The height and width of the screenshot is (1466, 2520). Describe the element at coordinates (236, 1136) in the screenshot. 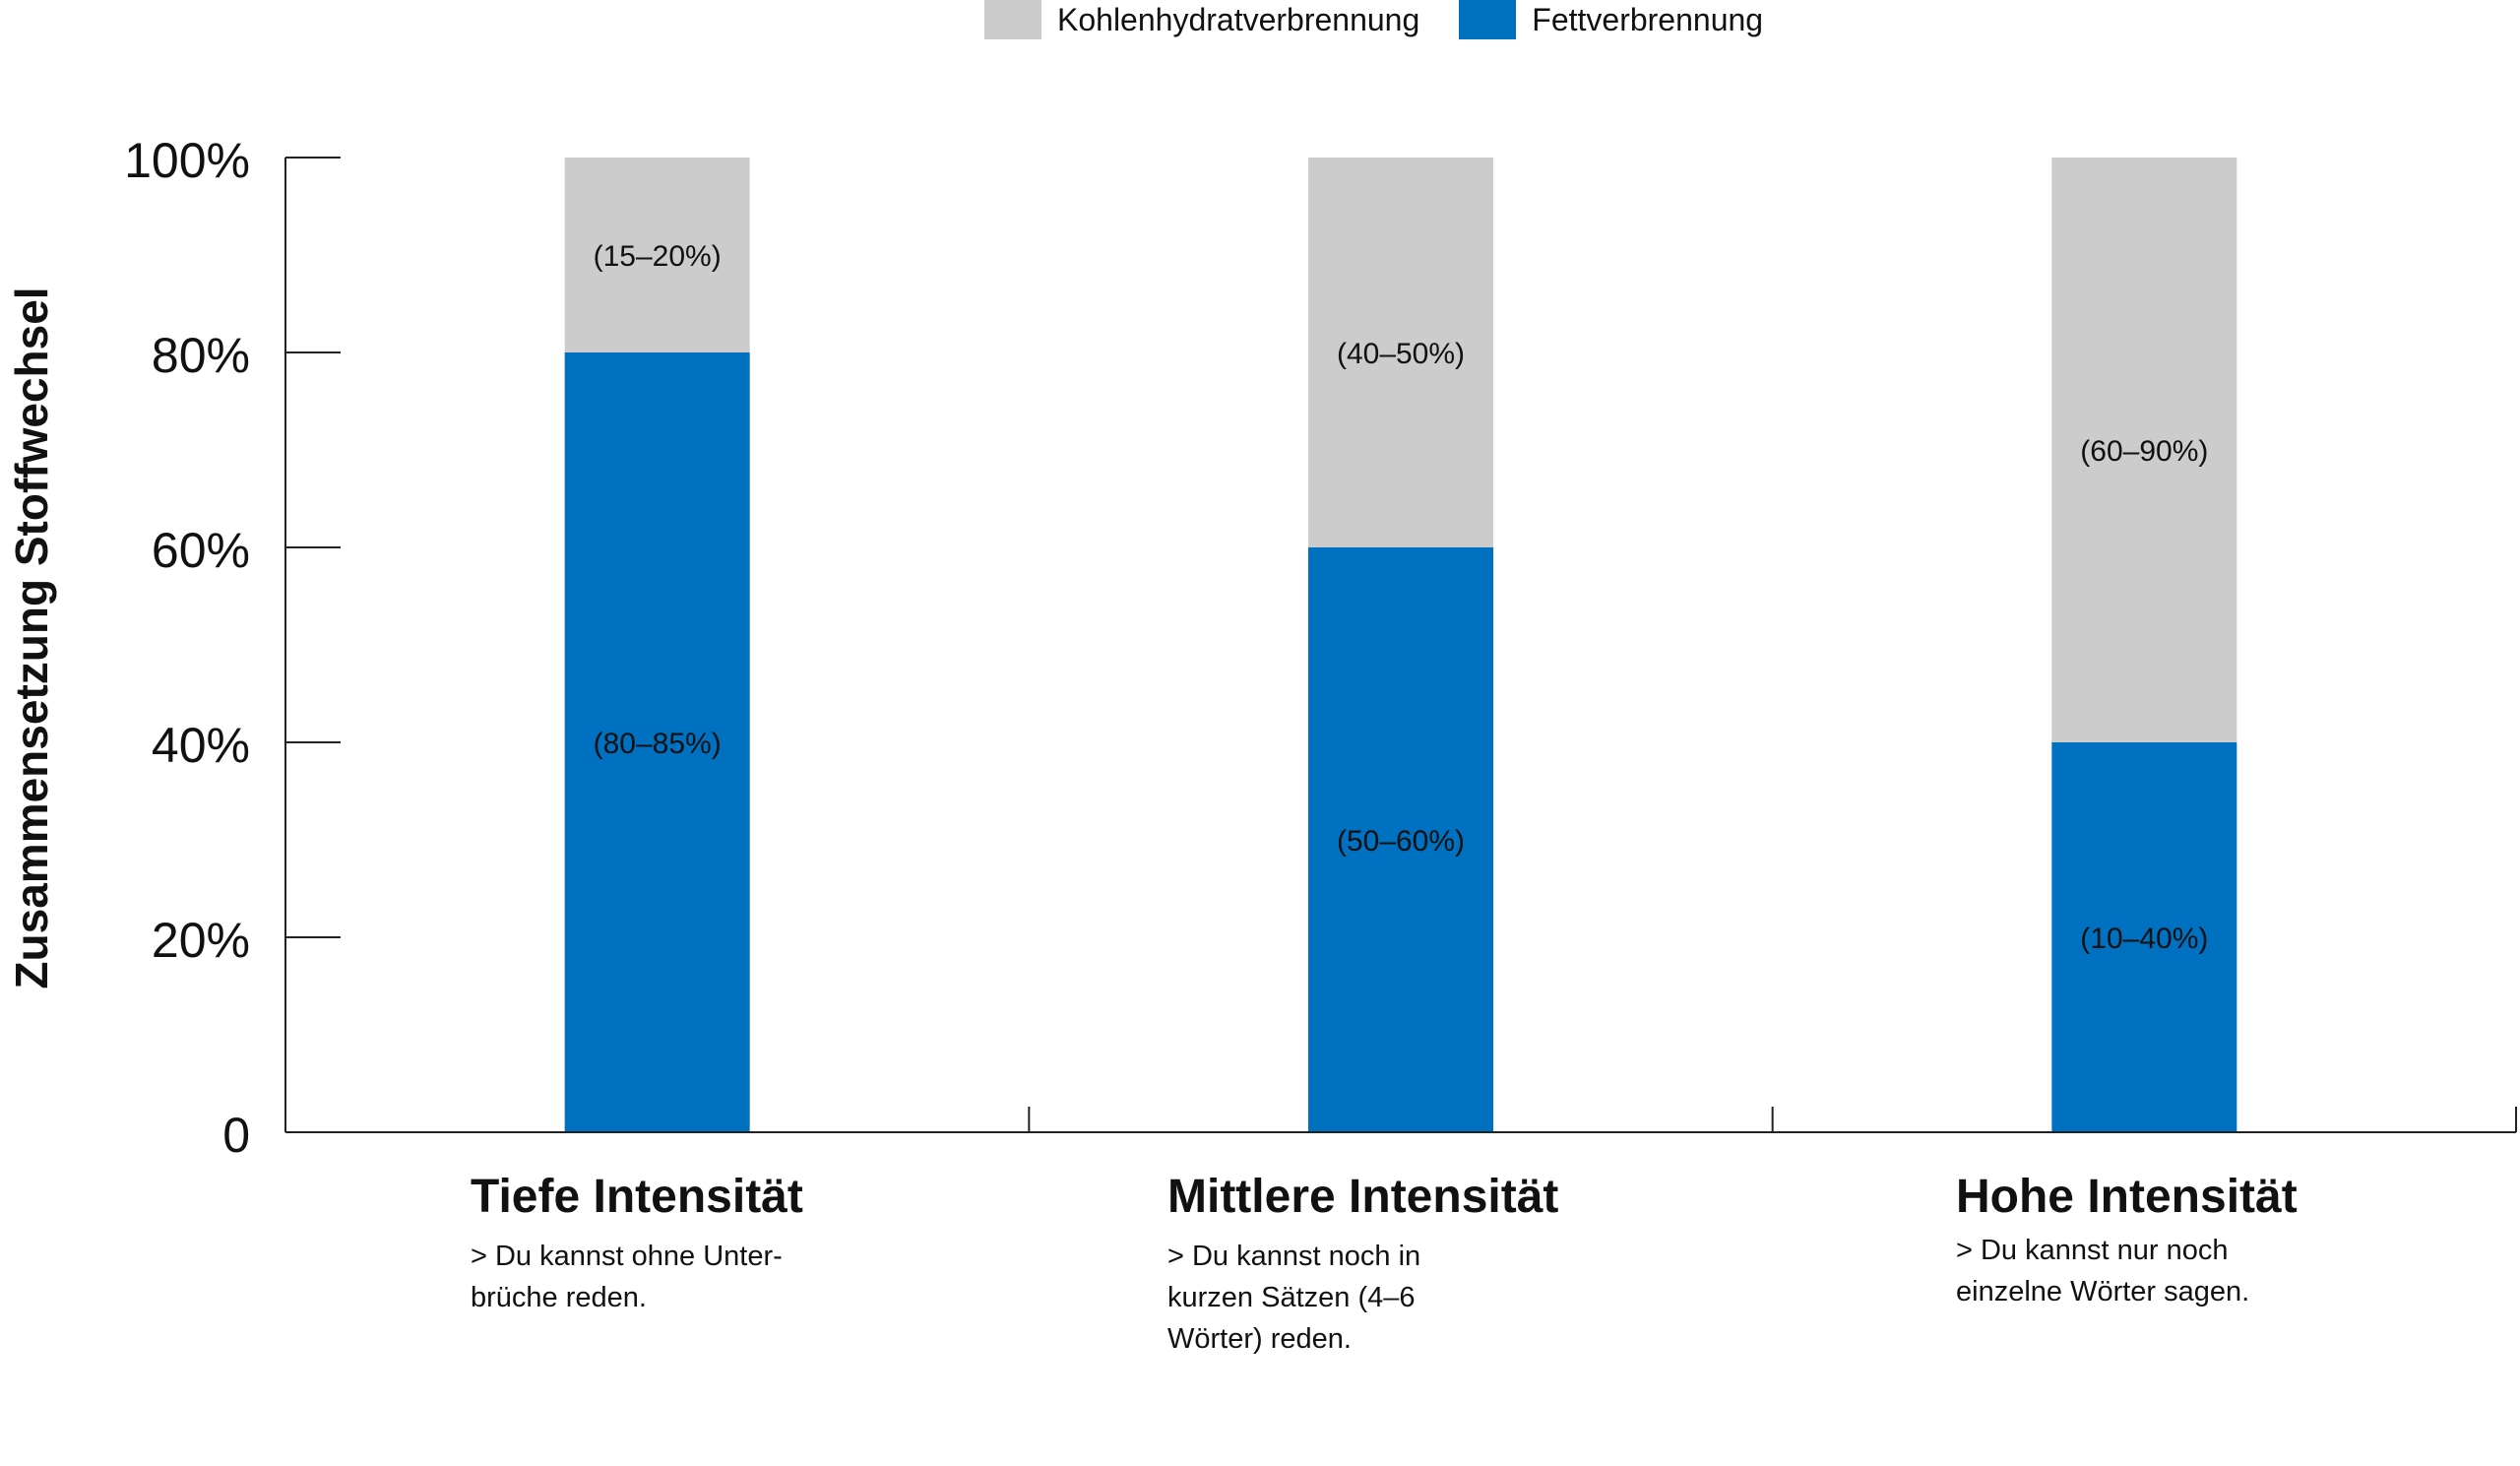

I see `y-tick-label-0: 0` at that location.